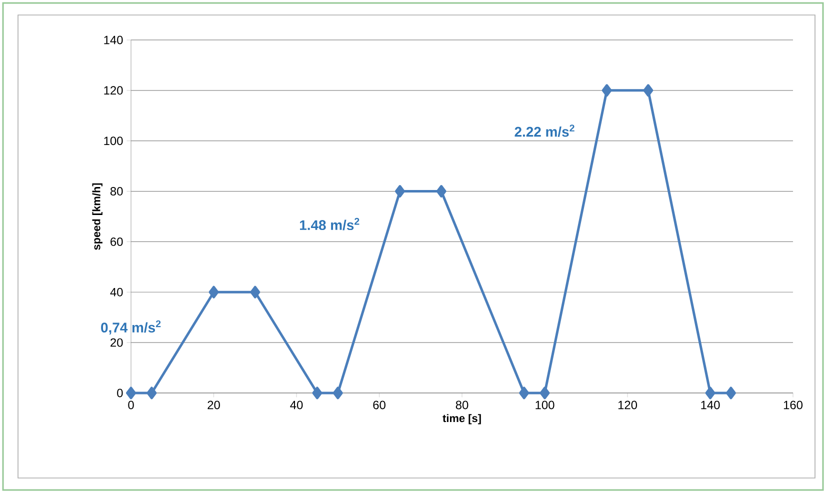 This screenshot has width=826, height=493. I want to click on annotation: 0,74 m/s$^{2}$, so click(131, 327).